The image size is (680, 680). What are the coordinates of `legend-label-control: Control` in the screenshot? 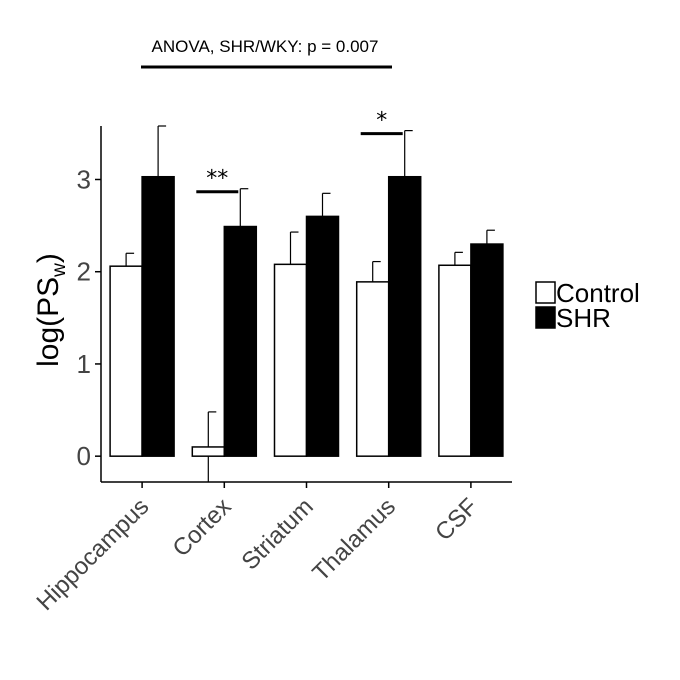 It's located at (598, 293).